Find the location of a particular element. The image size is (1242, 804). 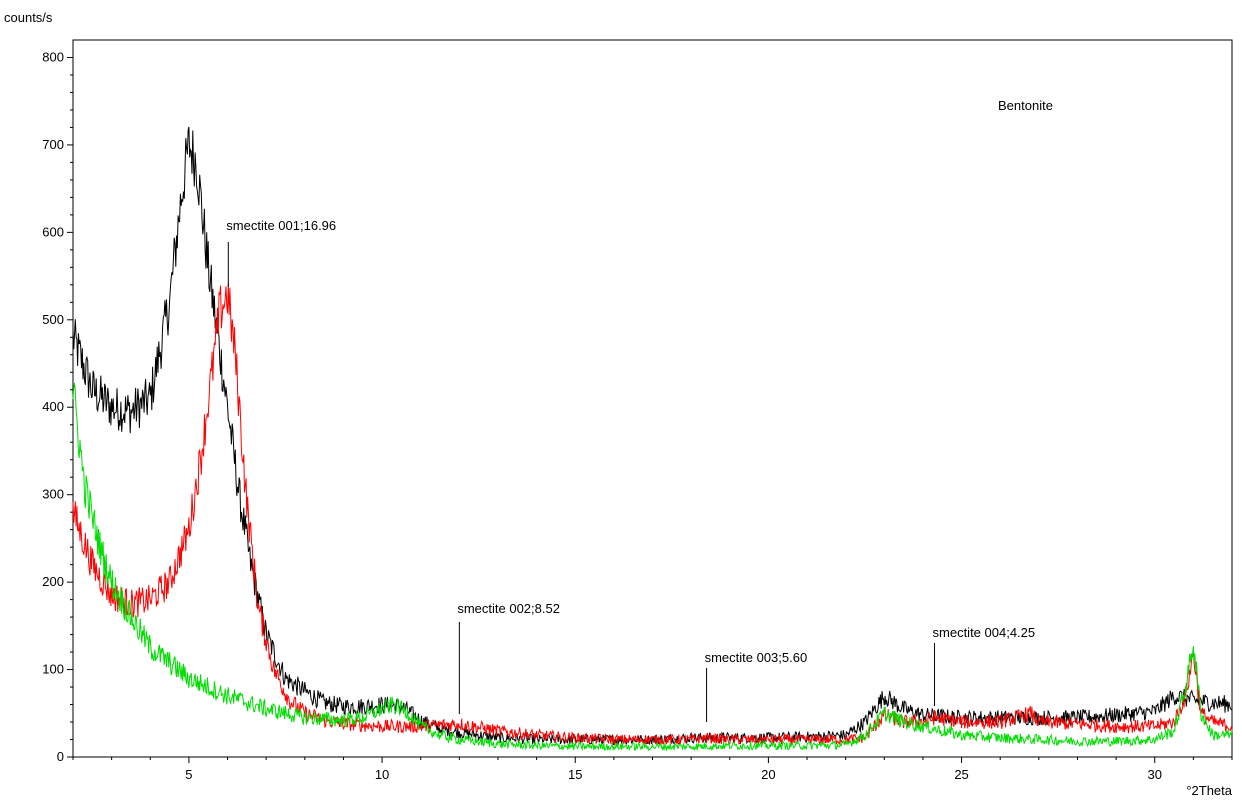

x-tick-label: 15 is located at coordinates (575, 774).